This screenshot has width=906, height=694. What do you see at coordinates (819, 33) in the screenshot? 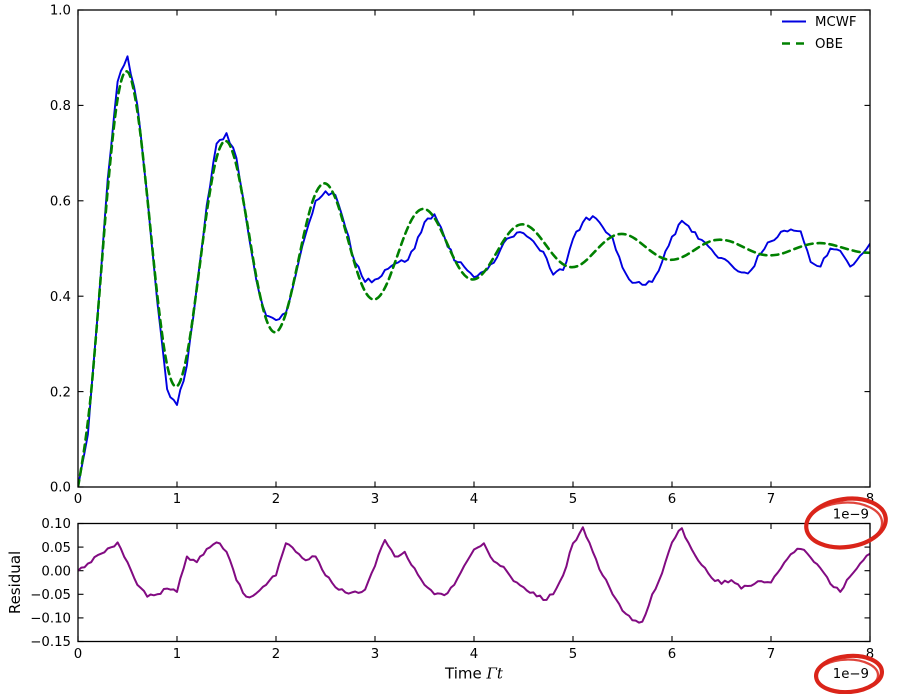
I see `legend: MCWF OBE` at bounding box center [819, 33].